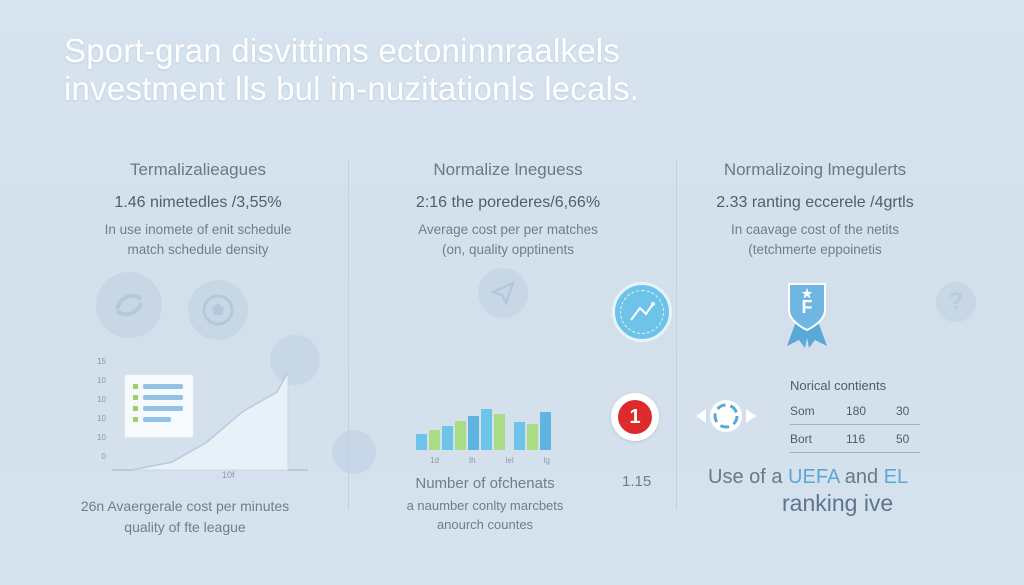  I want to click on y-tick: 0, so click(103, 456).